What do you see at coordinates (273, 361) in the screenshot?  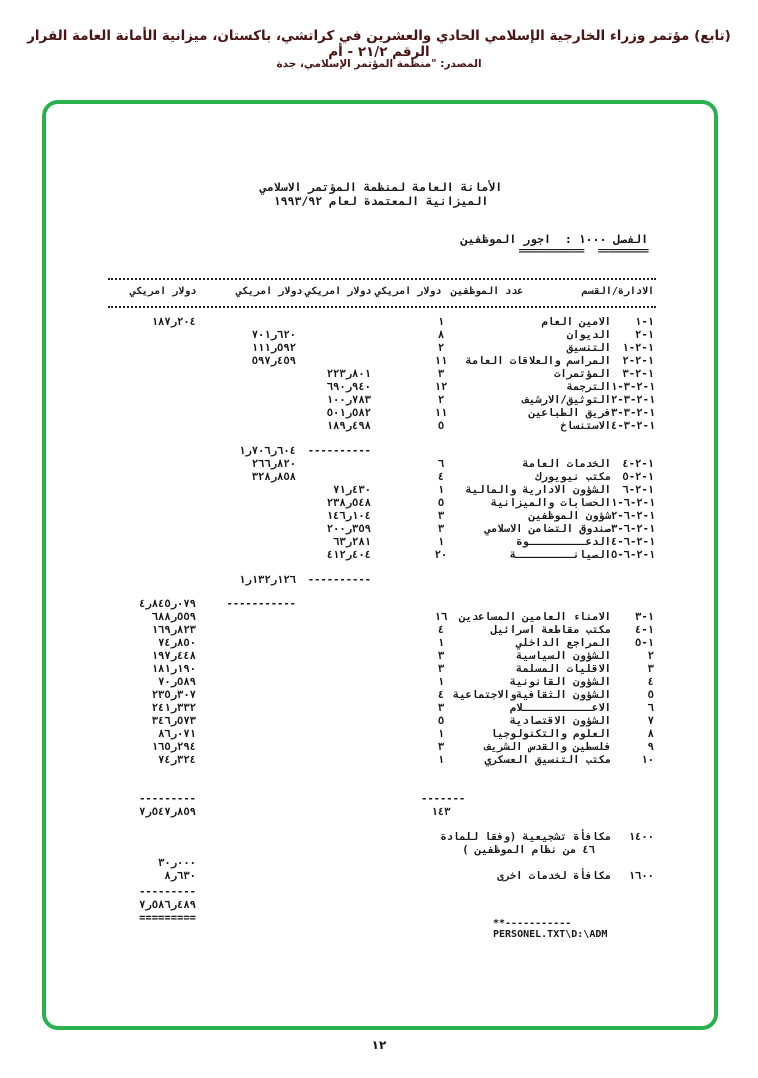 I see `amount-cell-col2: ٥٩٧ر٤٥٩` at bounding box center [273, 361].